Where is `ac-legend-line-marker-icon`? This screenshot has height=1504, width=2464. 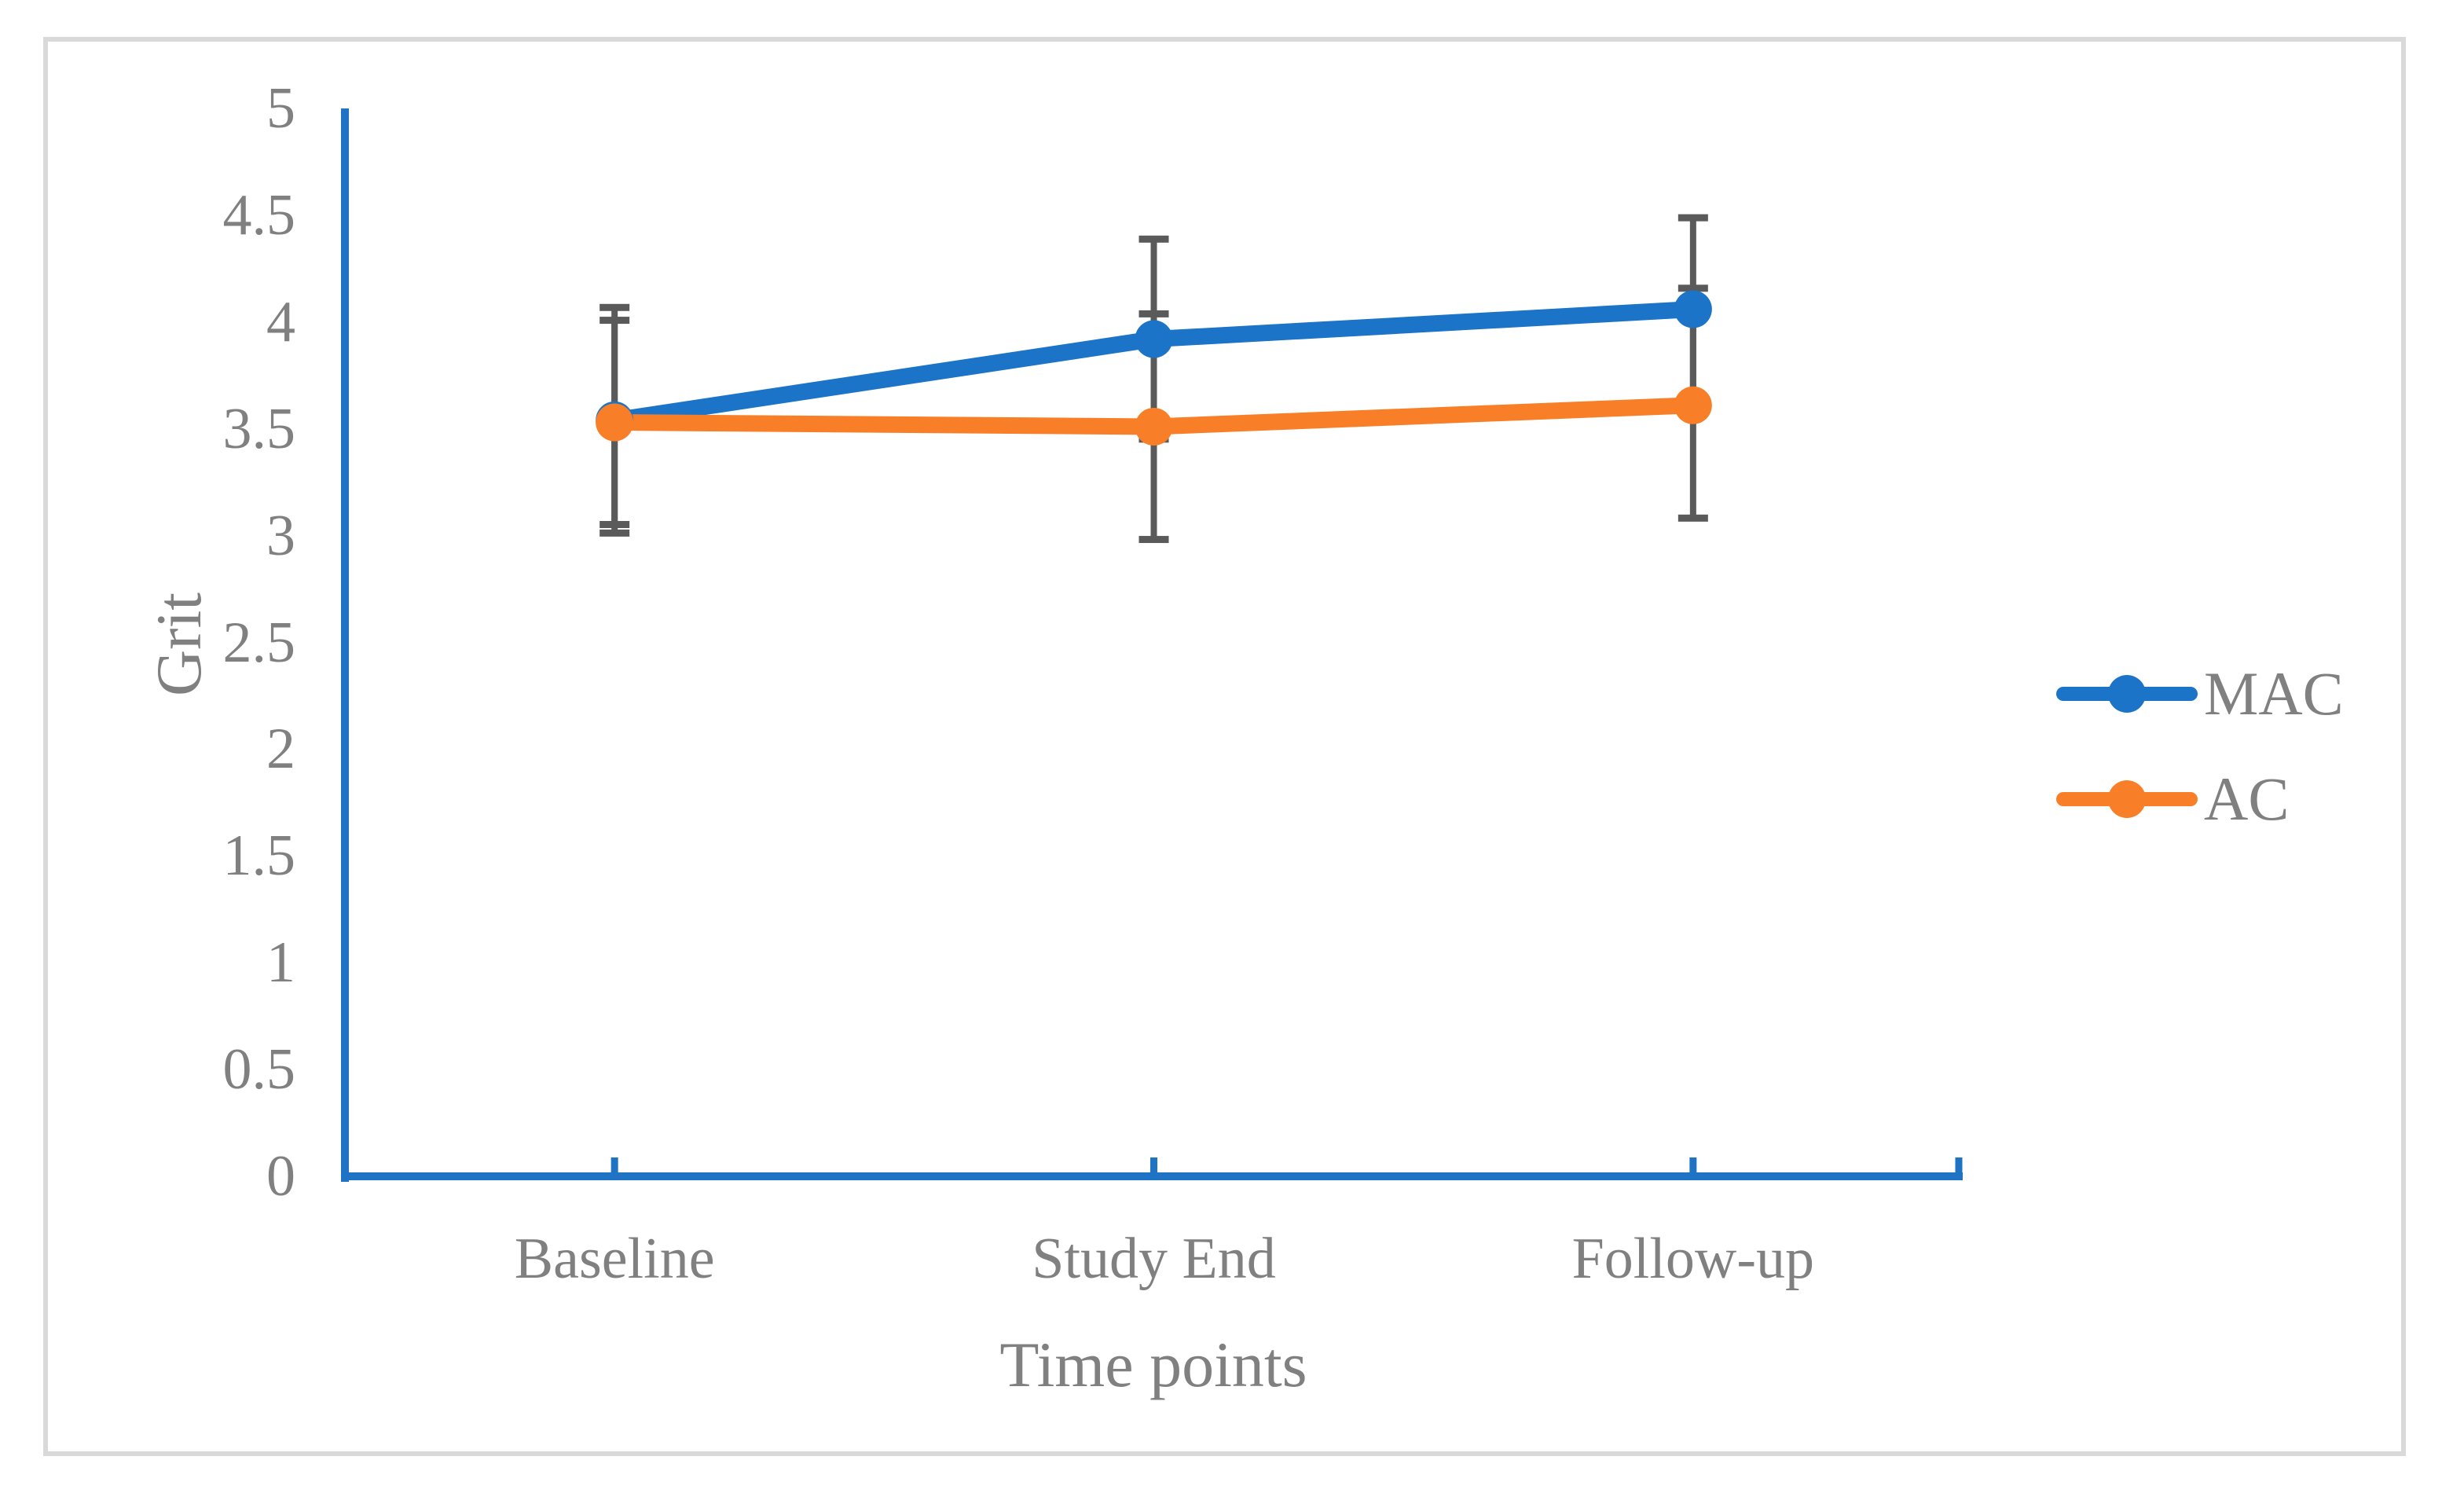
ac-legend-line-marker-icon is located at coordinates (2127, 799).